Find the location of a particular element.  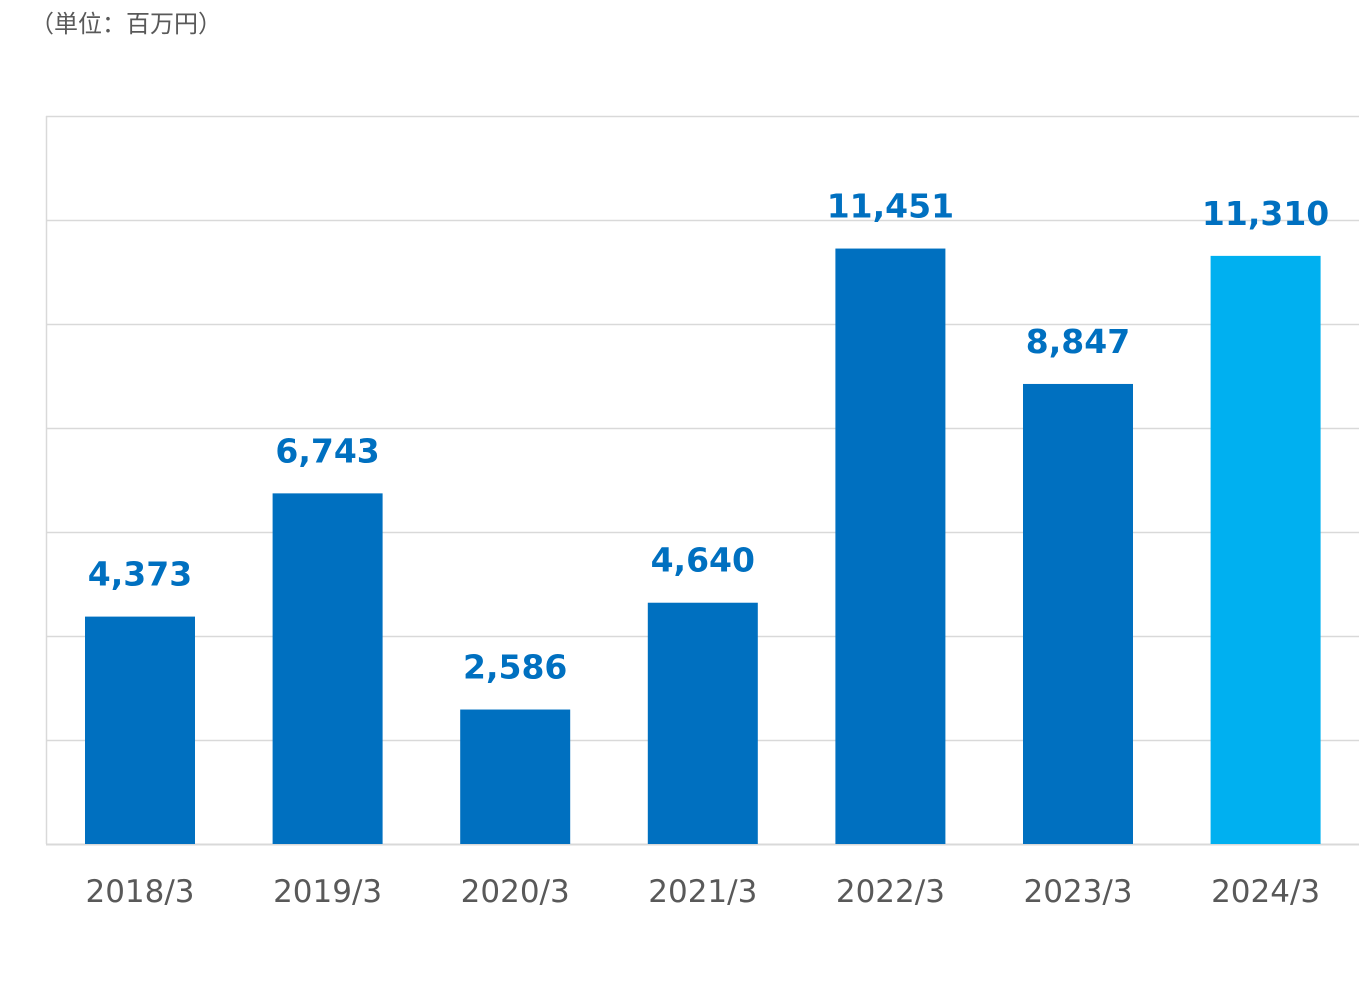

x-tick-label: 2022/3 is located at coordinates (890, 892).